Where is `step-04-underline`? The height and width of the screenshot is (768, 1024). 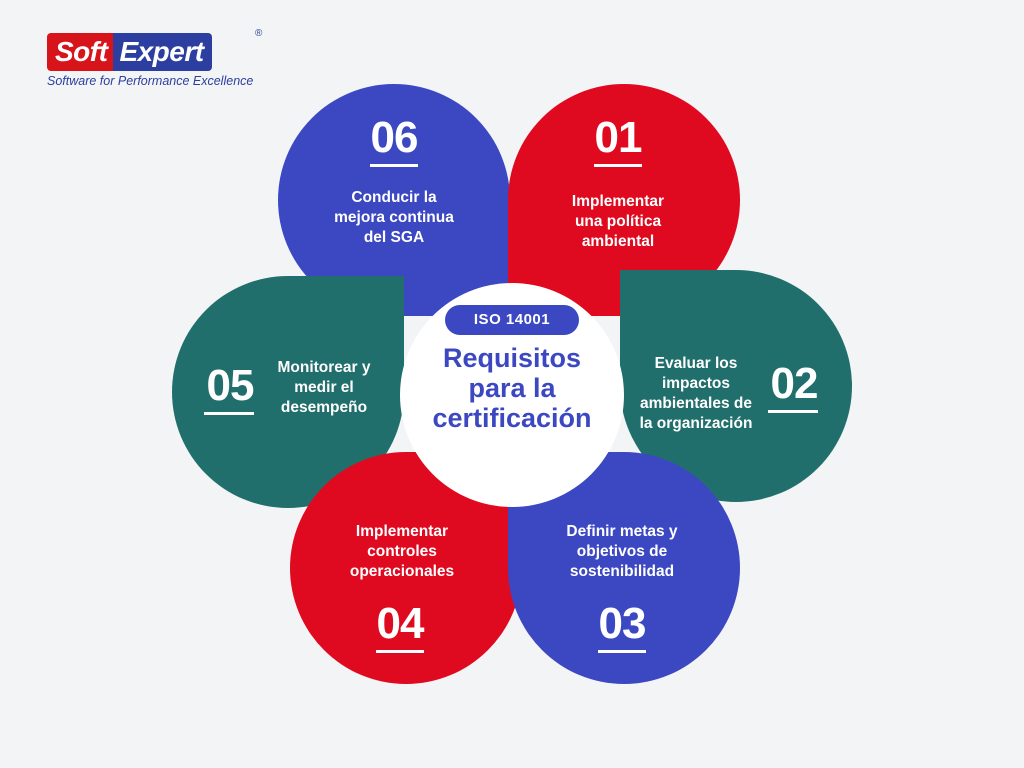
step-04-underline is located at coordinates (400, 651).